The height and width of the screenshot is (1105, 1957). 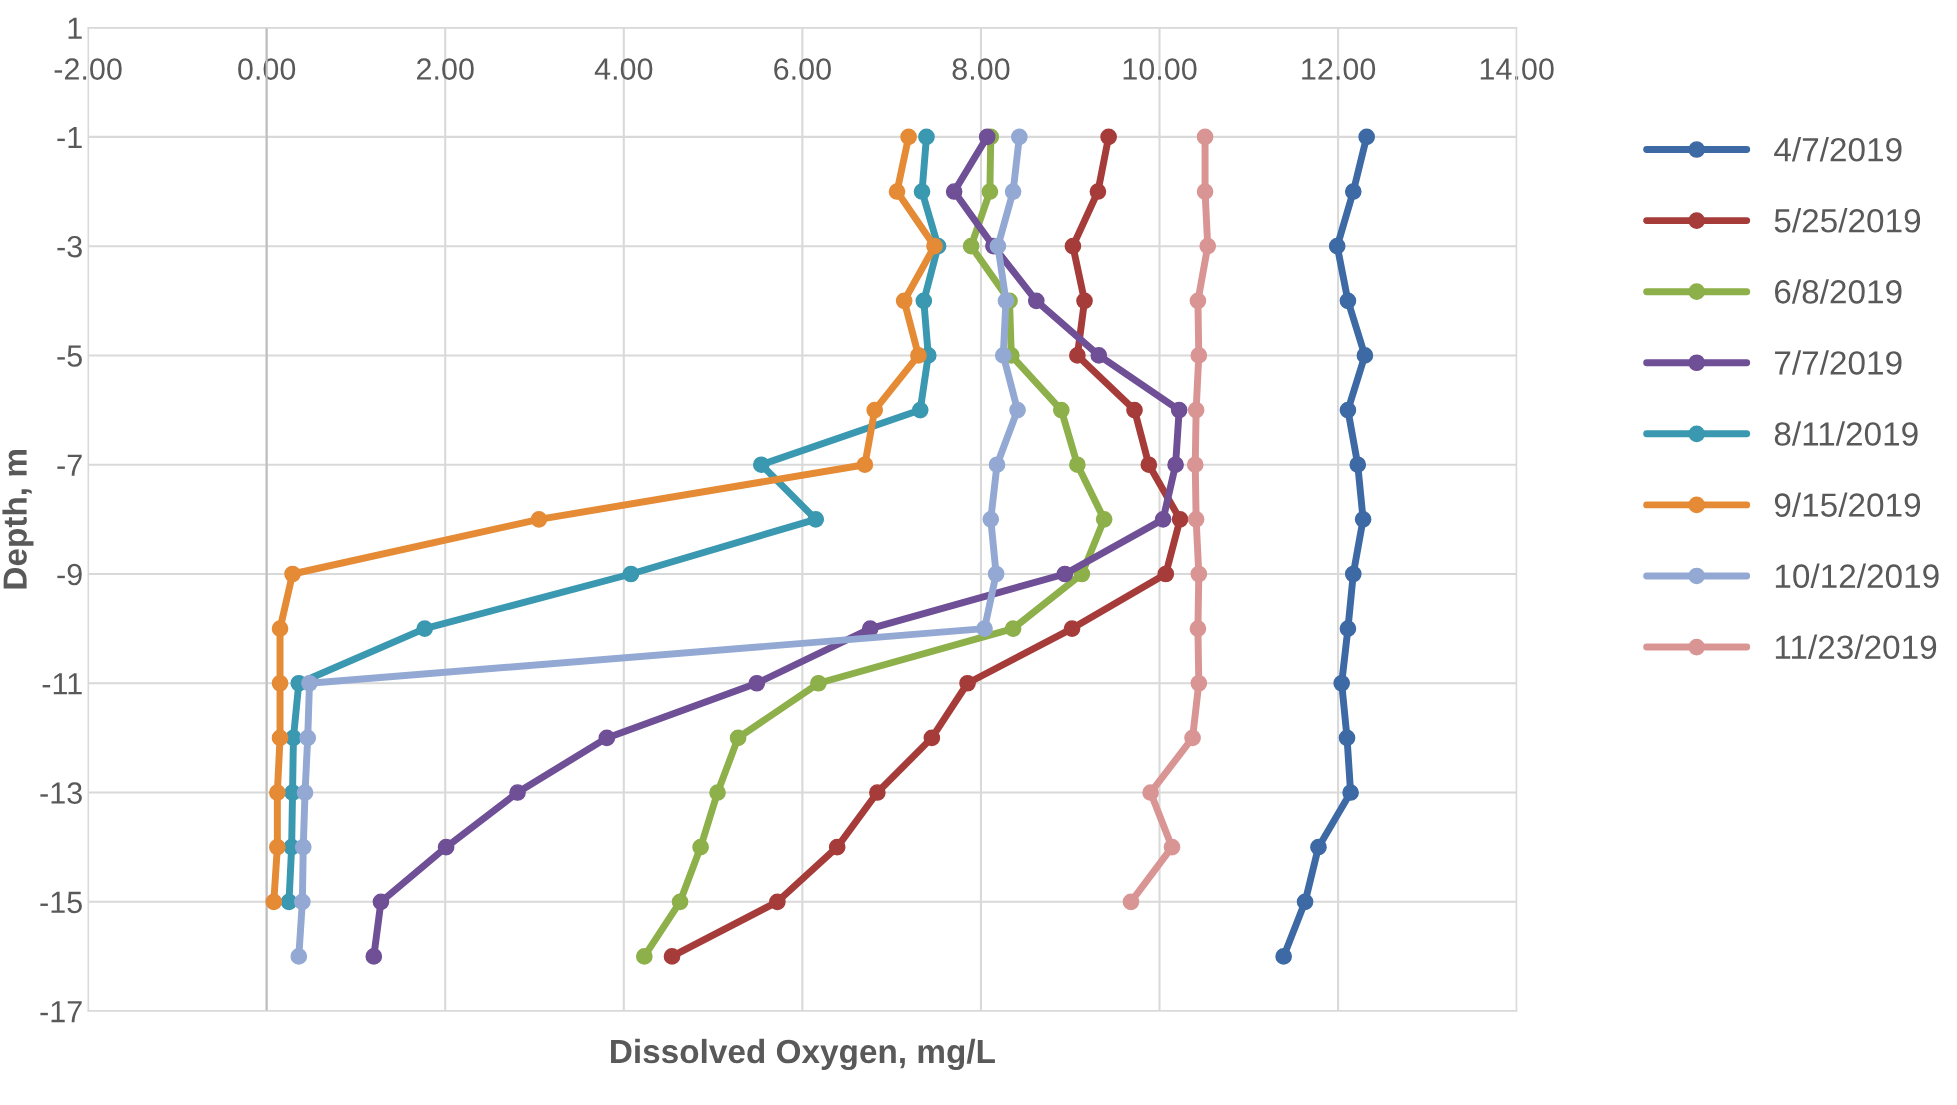 What do you see at coordinates (61, 902) in the screenshot?
I see `y-tick-label: -15` at bounding box center [61, 902].